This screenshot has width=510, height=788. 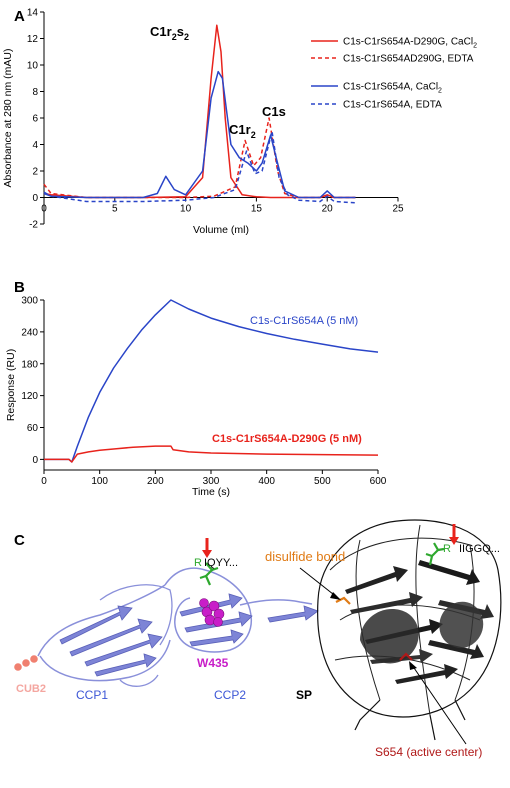 What do you see at coordinates (304, 321) in the screenshot?
I see `curve-label-blue: C1s-C1rS654A (5 nM)` at bounding box center [304, 321].